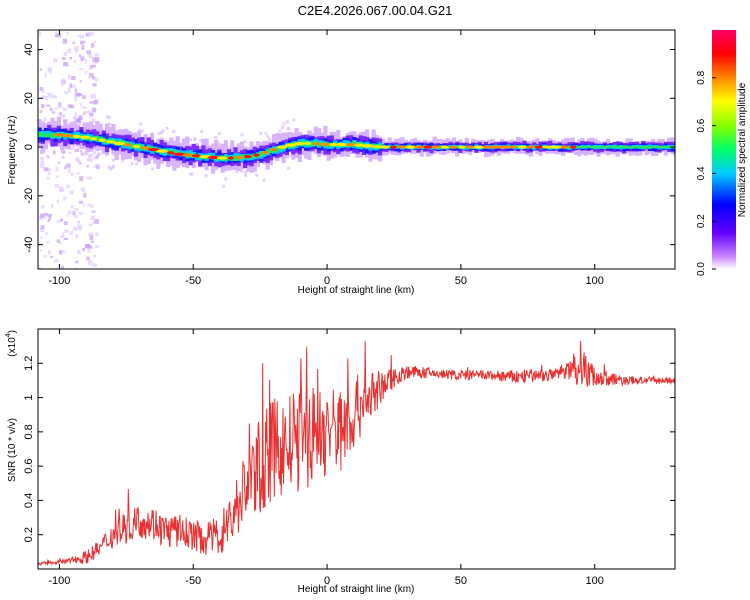  Describe the element at coordinates (193, 281) in the screenshot. I see `spectrogram-x-tick-label: -50` at that location.